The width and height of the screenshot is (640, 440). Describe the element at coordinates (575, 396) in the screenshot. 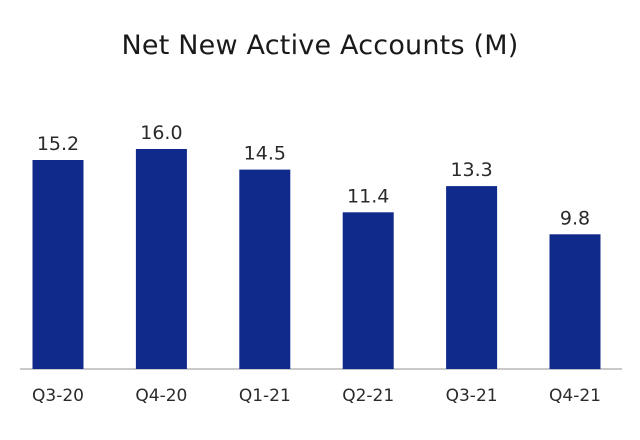

I see `x-tick-label-q4-21: Q4-21` at that location.